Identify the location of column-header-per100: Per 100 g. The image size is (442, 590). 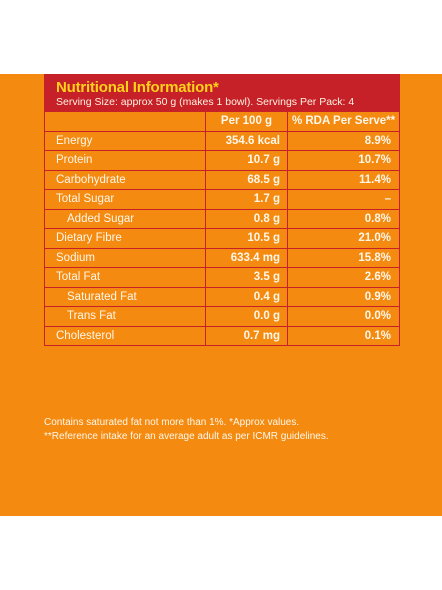
(246, 121).